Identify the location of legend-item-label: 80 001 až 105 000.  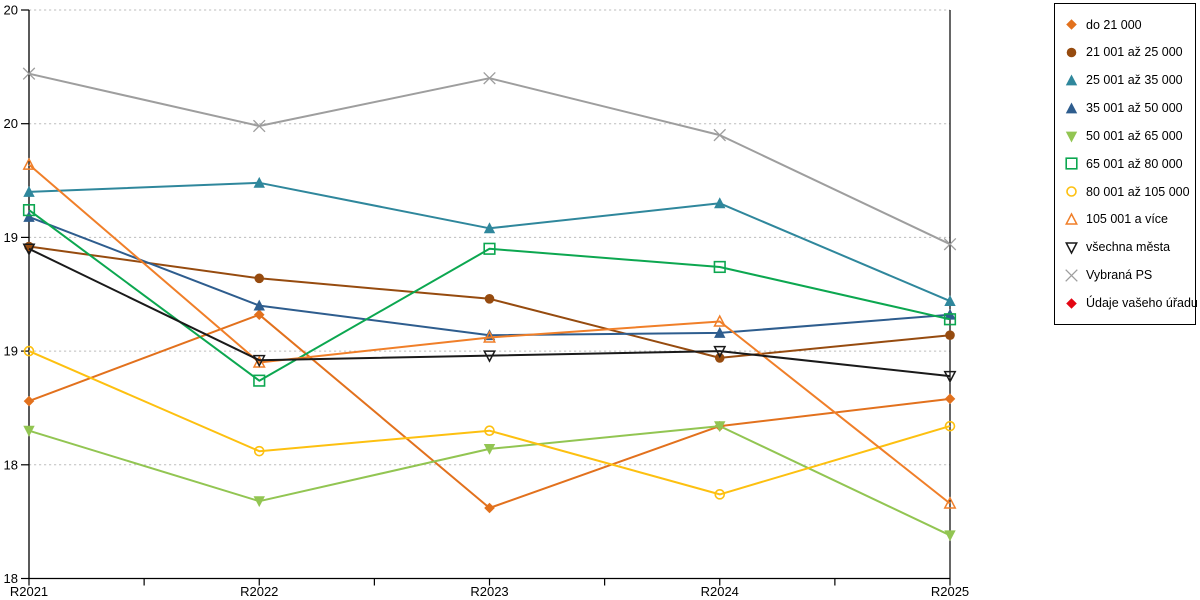
(1138, 191).